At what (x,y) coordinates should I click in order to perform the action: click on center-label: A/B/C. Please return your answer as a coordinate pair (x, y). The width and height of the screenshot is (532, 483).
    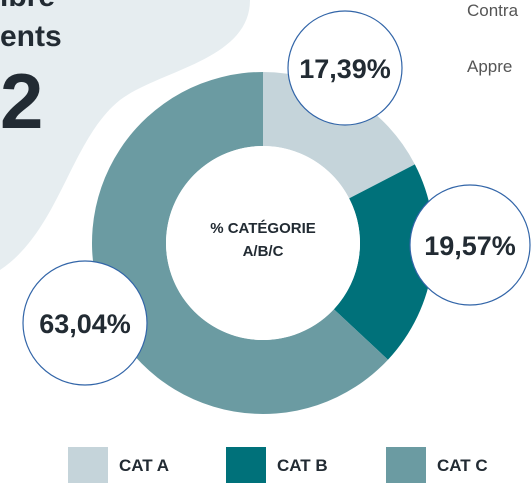
    Looking at the image, I should click on (263, 251).